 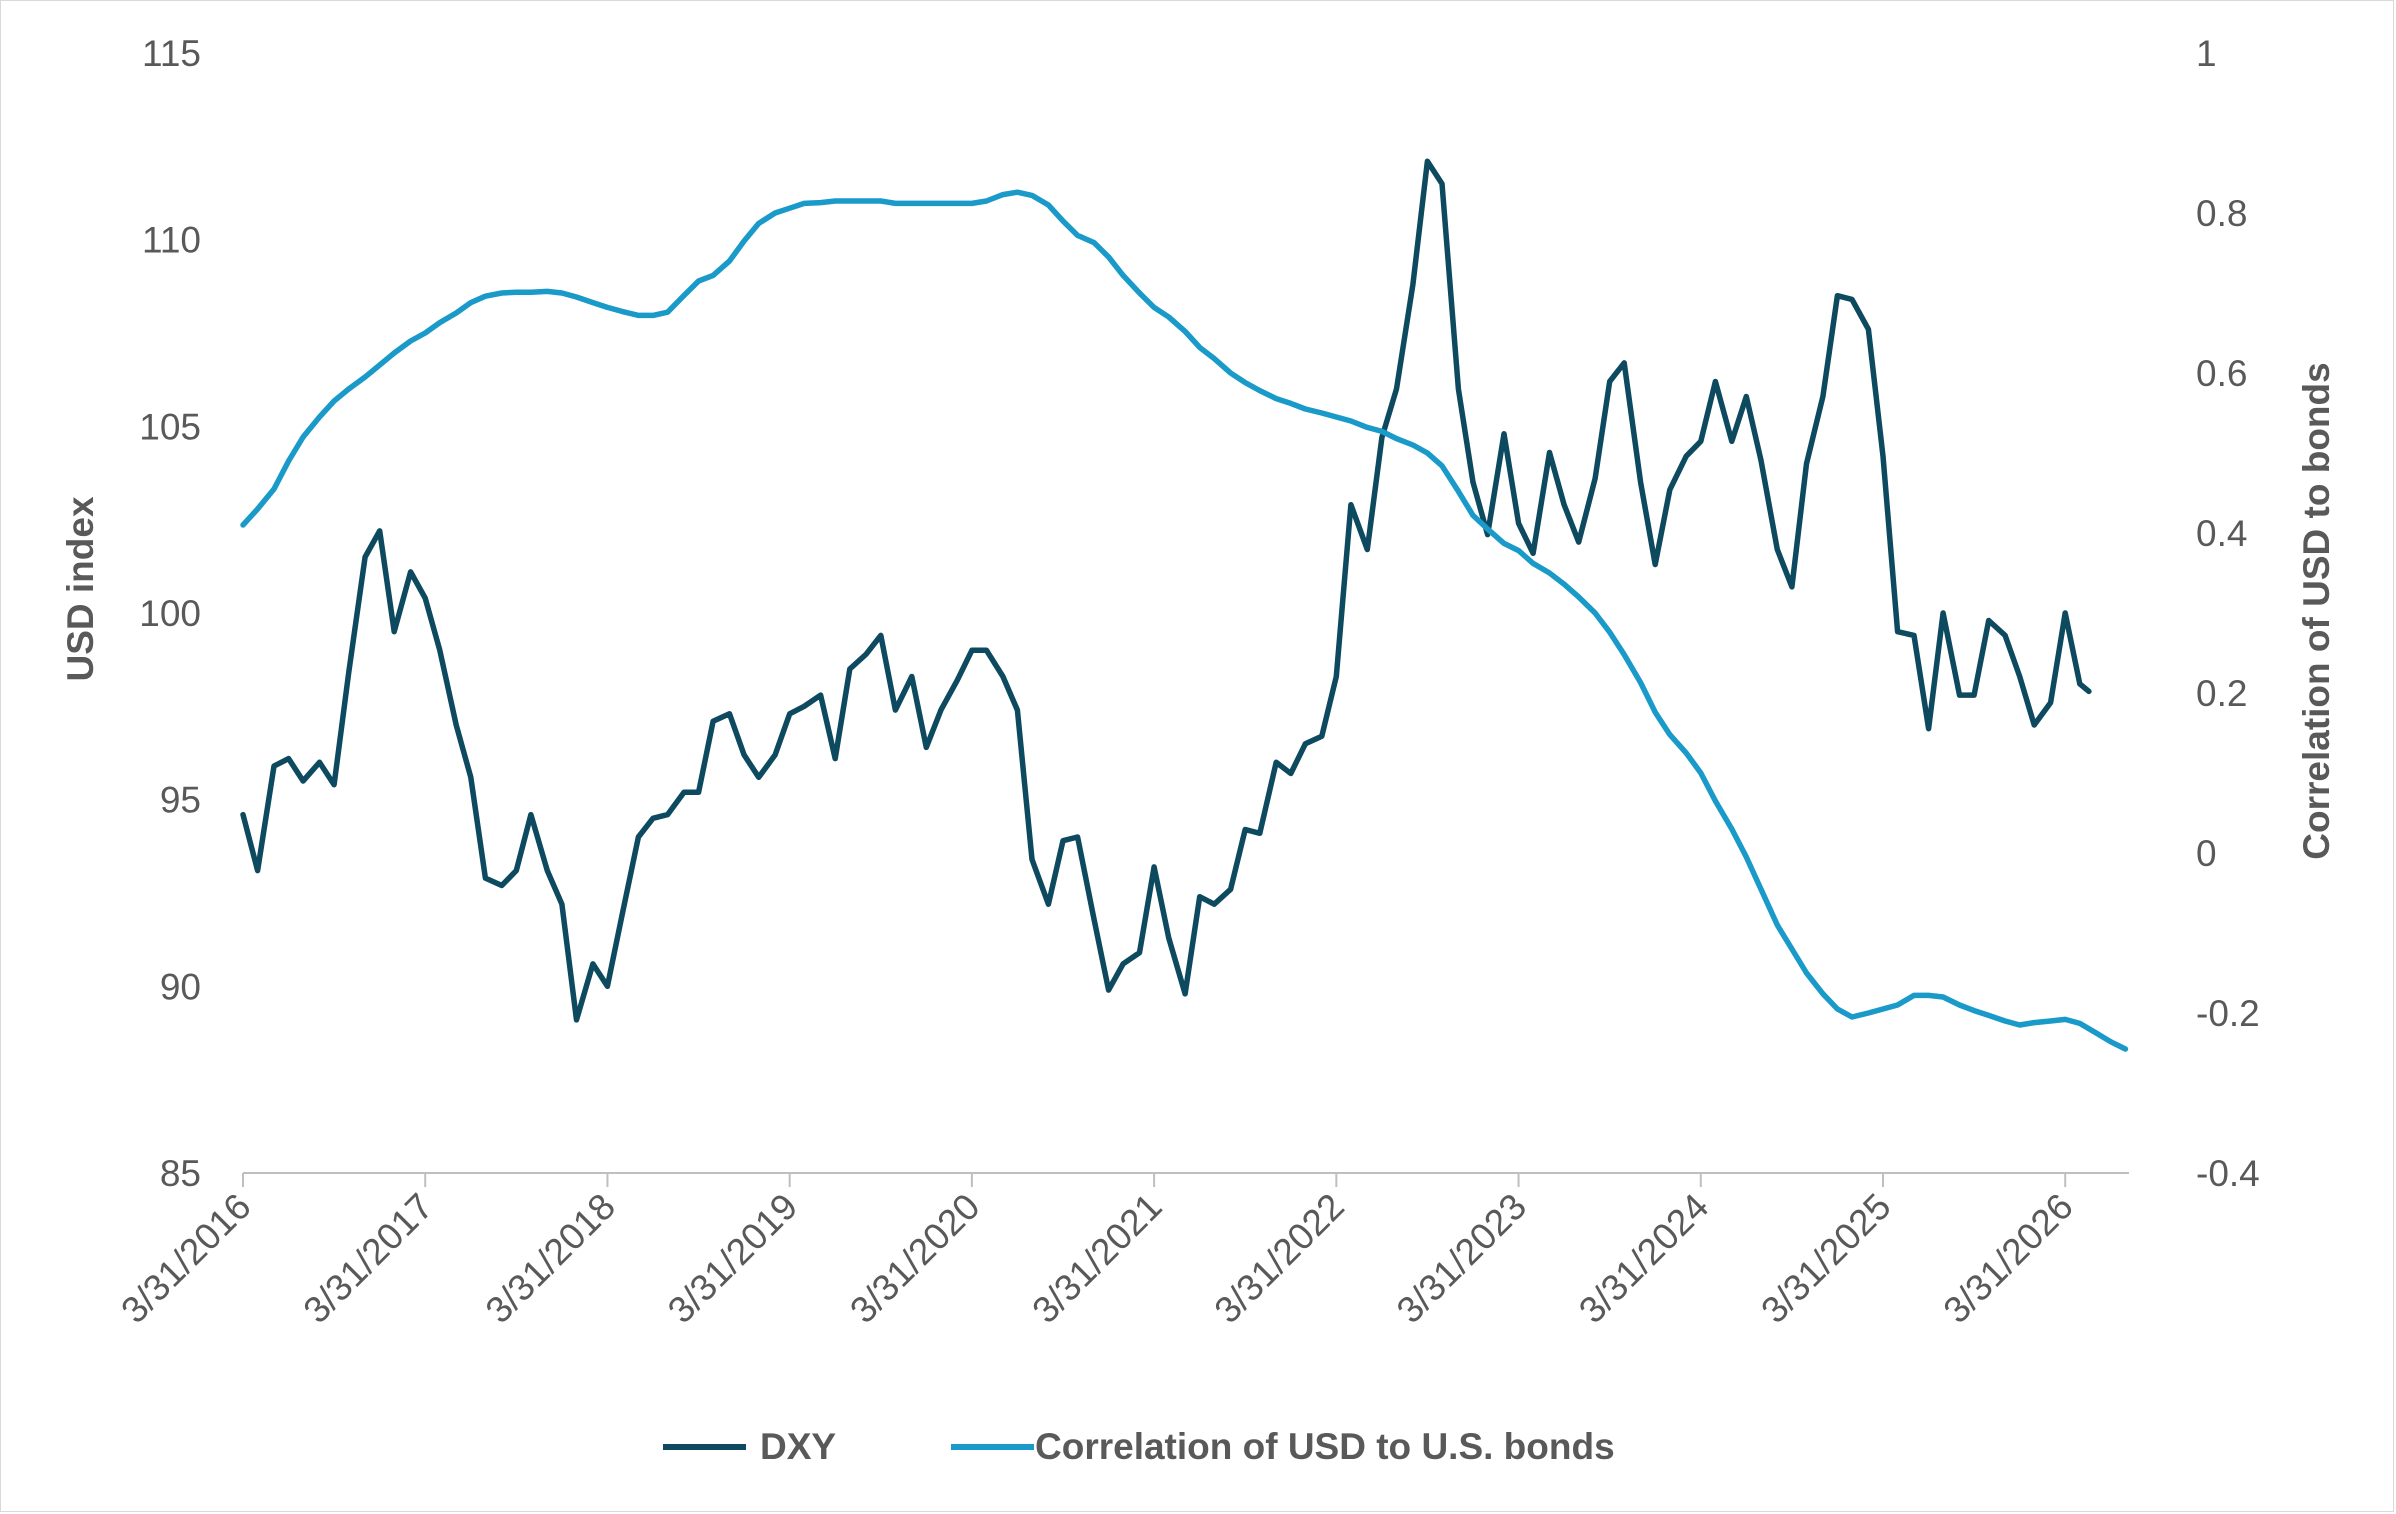 I want to click on y-tick-label: 100, so click(x=170, y=613).